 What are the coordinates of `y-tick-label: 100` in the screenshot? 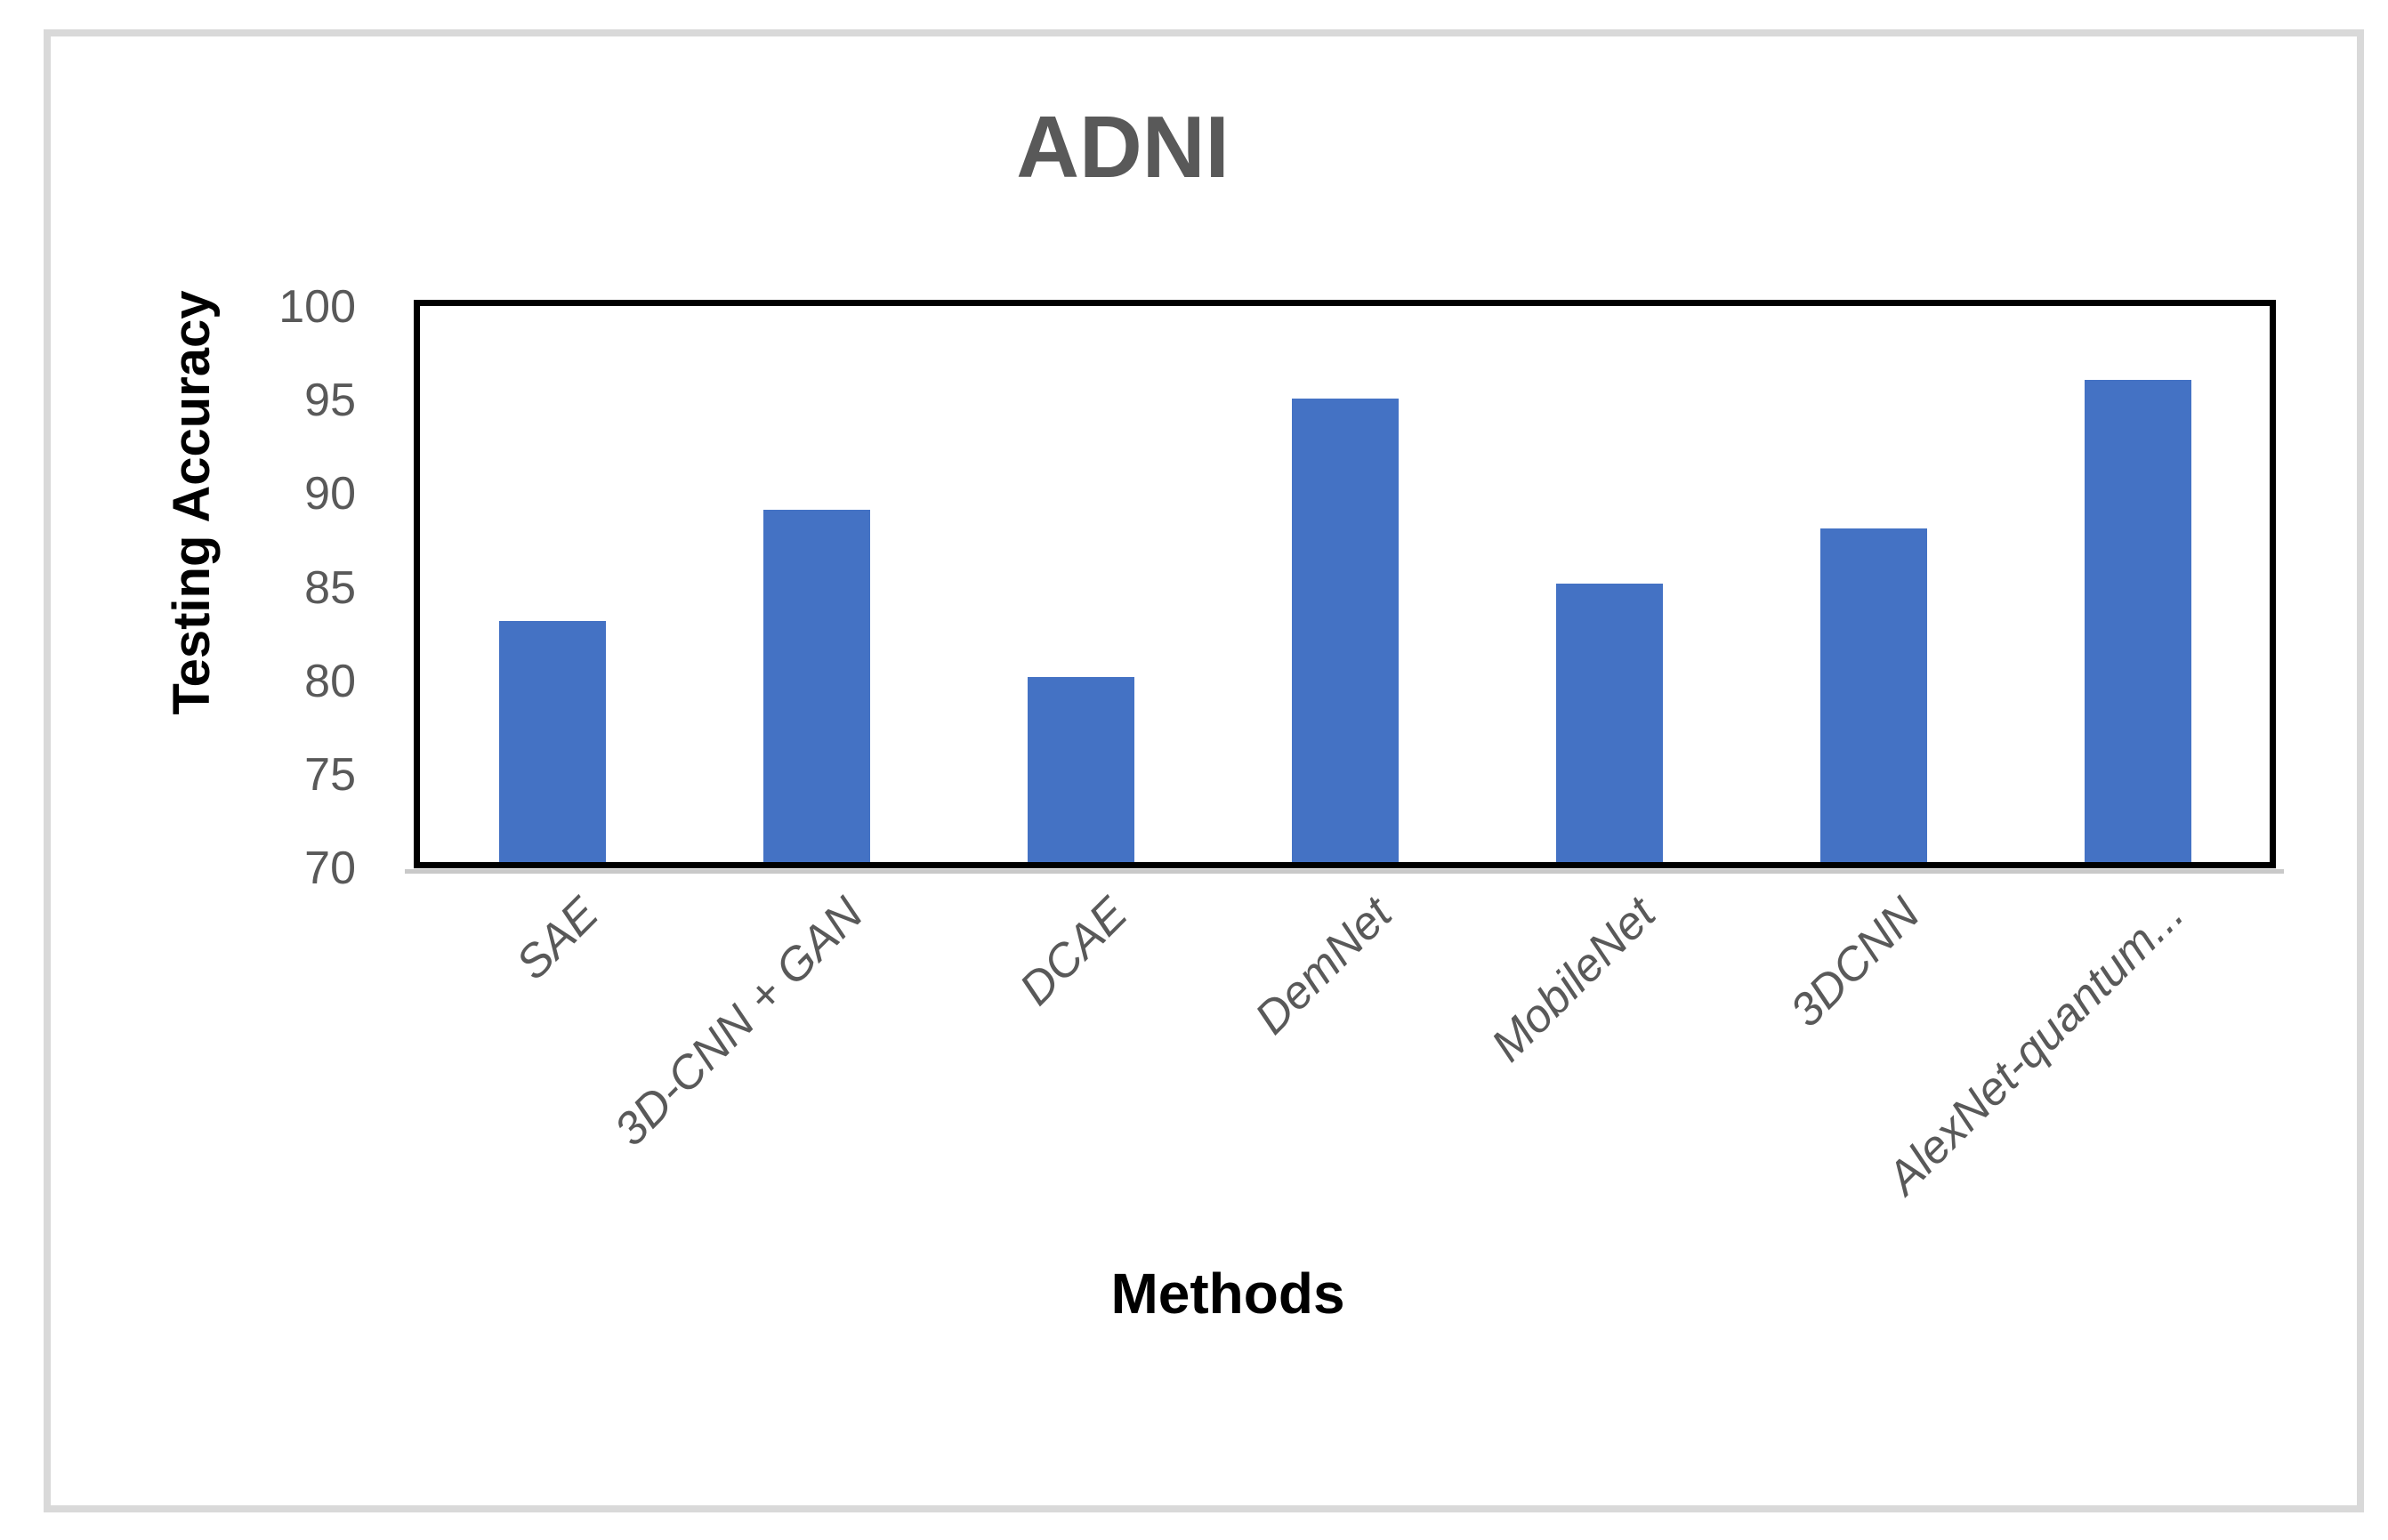 It's located at (317, 307).